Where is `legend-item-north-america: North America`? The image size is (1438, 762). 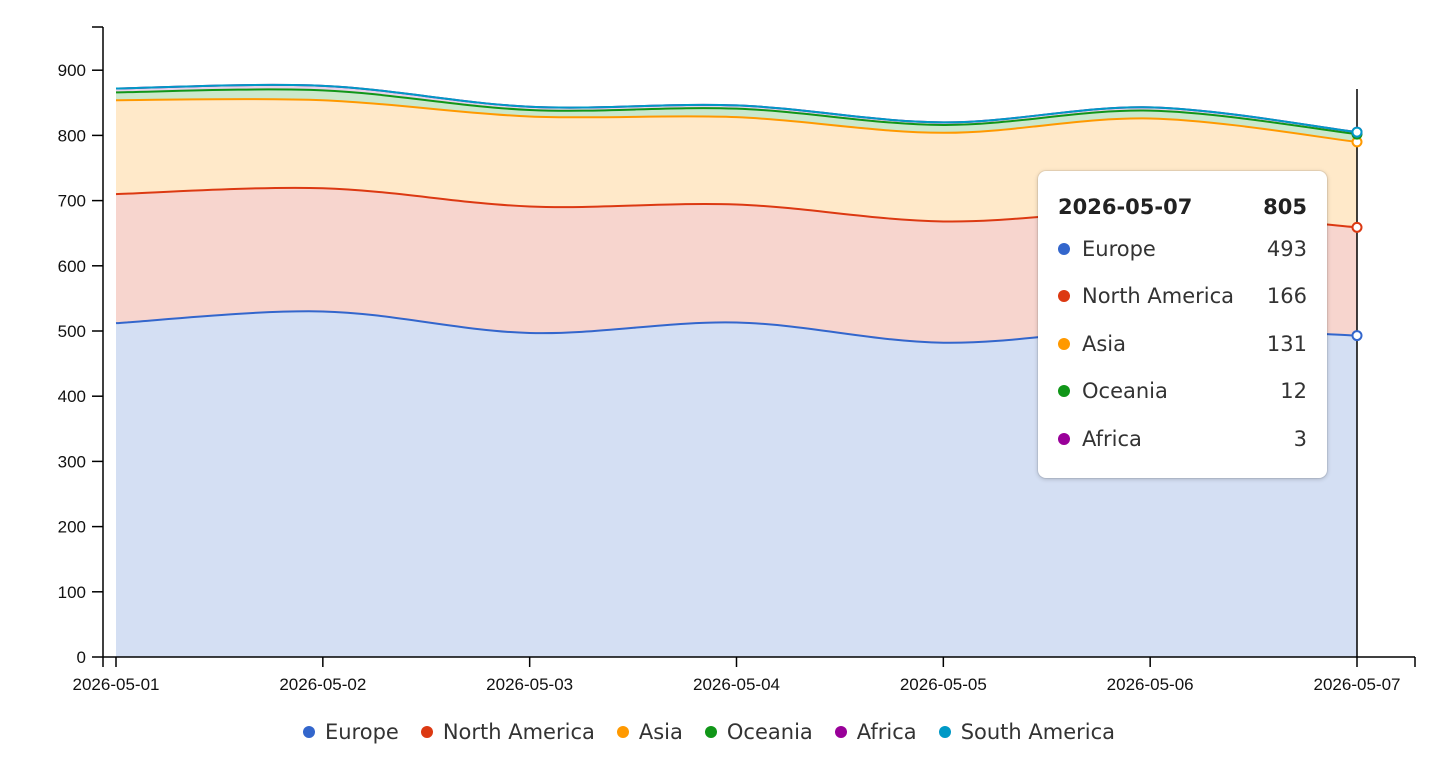 legend-item-north-america: North America is located at coordinates (507, 732).